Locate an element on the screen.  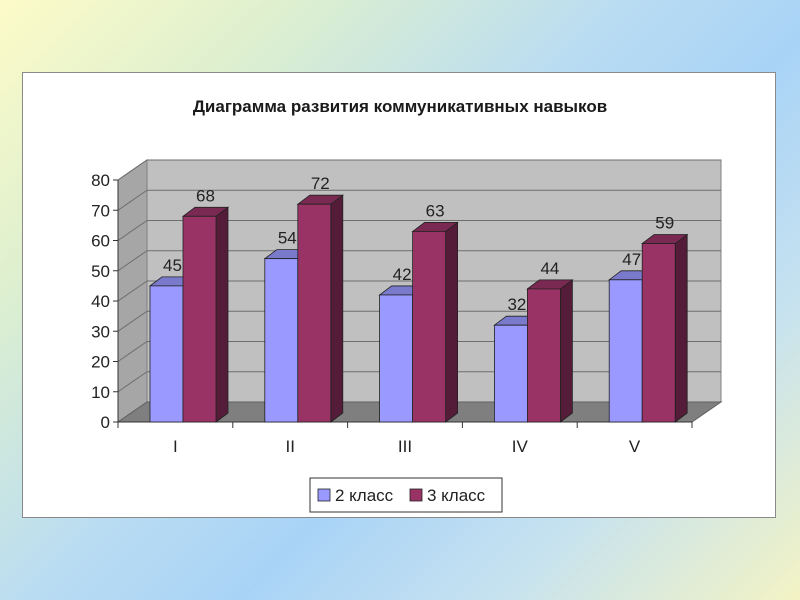
x-tick-label: V is located at coordinates (635, 446).